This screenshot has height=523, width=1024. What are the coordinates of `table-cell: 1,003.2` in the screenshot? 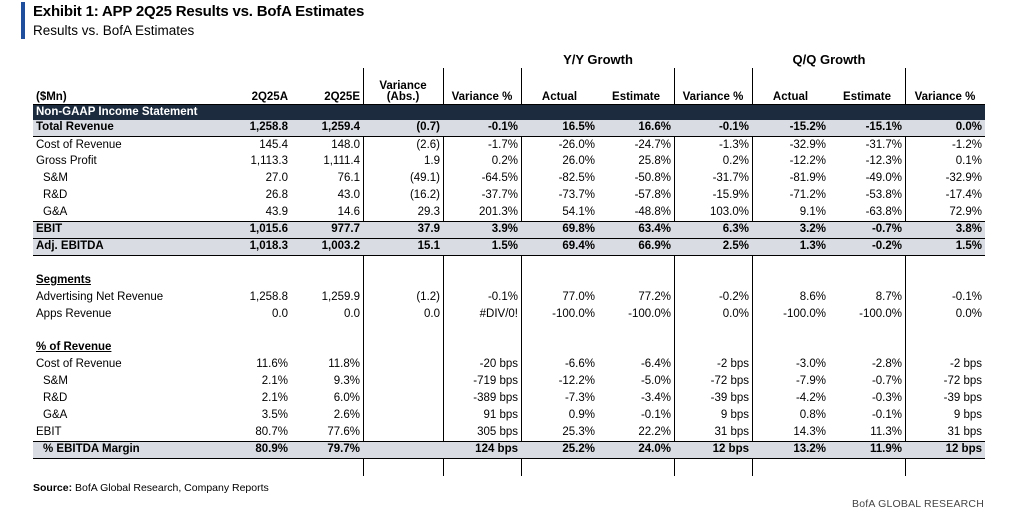 It's located at (327, 246).